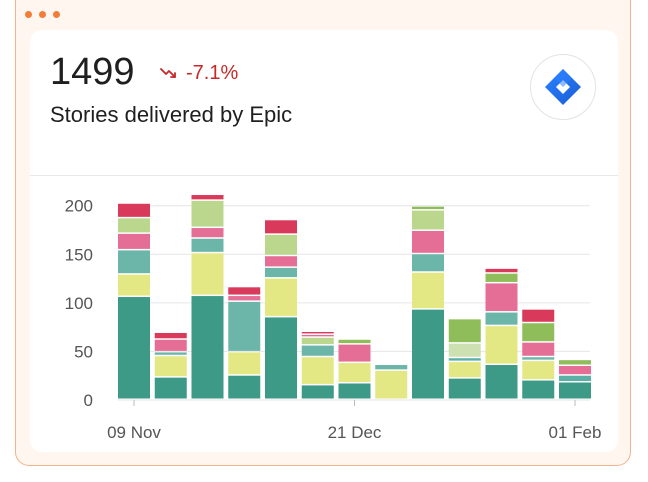 This screenshot has width=648, height=482. Describe the element at coordinates (79, 206) in the screenshot. I see `y-tick-label: 200` at that location.